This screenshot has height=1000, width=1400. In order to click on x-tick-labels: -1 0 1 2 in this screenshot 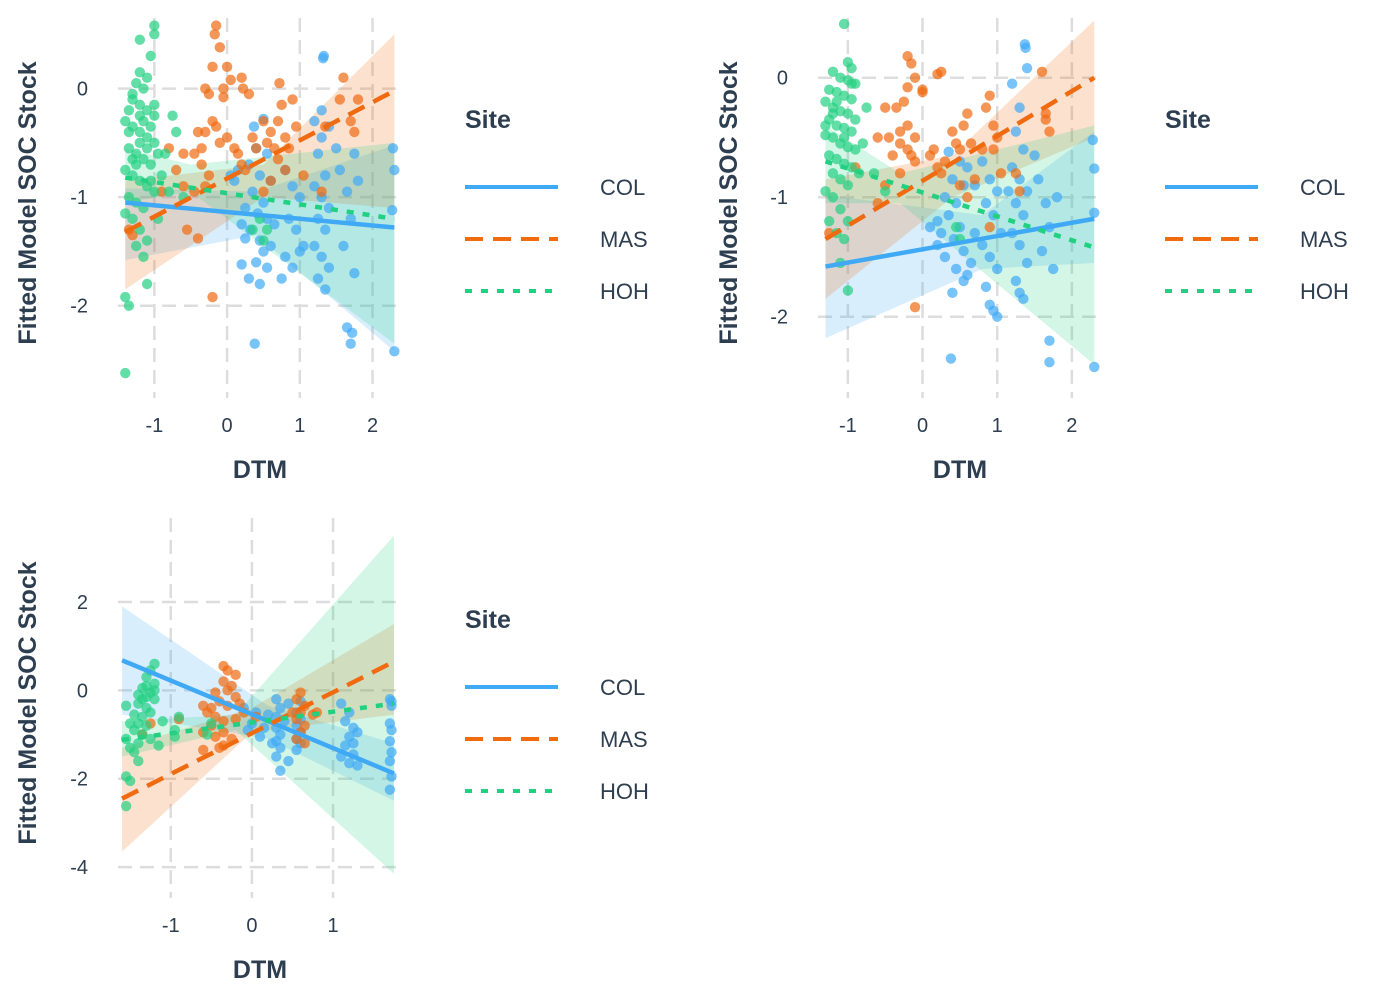, I will do `click(958, 426)`.